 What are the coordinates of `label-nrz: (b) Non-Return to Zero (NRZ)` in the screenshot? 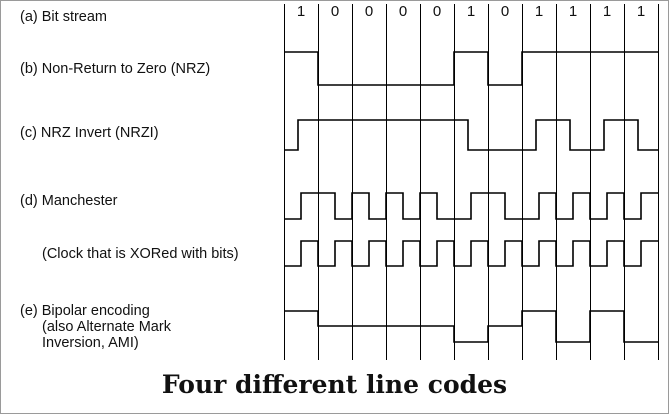 It's located at (115, 69).